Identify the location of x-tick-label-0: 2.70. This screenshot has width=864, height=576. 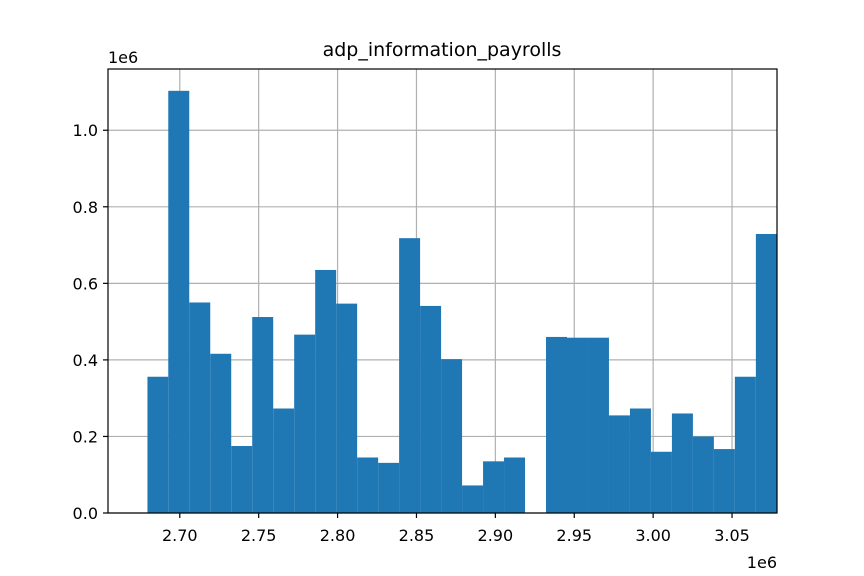
(180, 535).